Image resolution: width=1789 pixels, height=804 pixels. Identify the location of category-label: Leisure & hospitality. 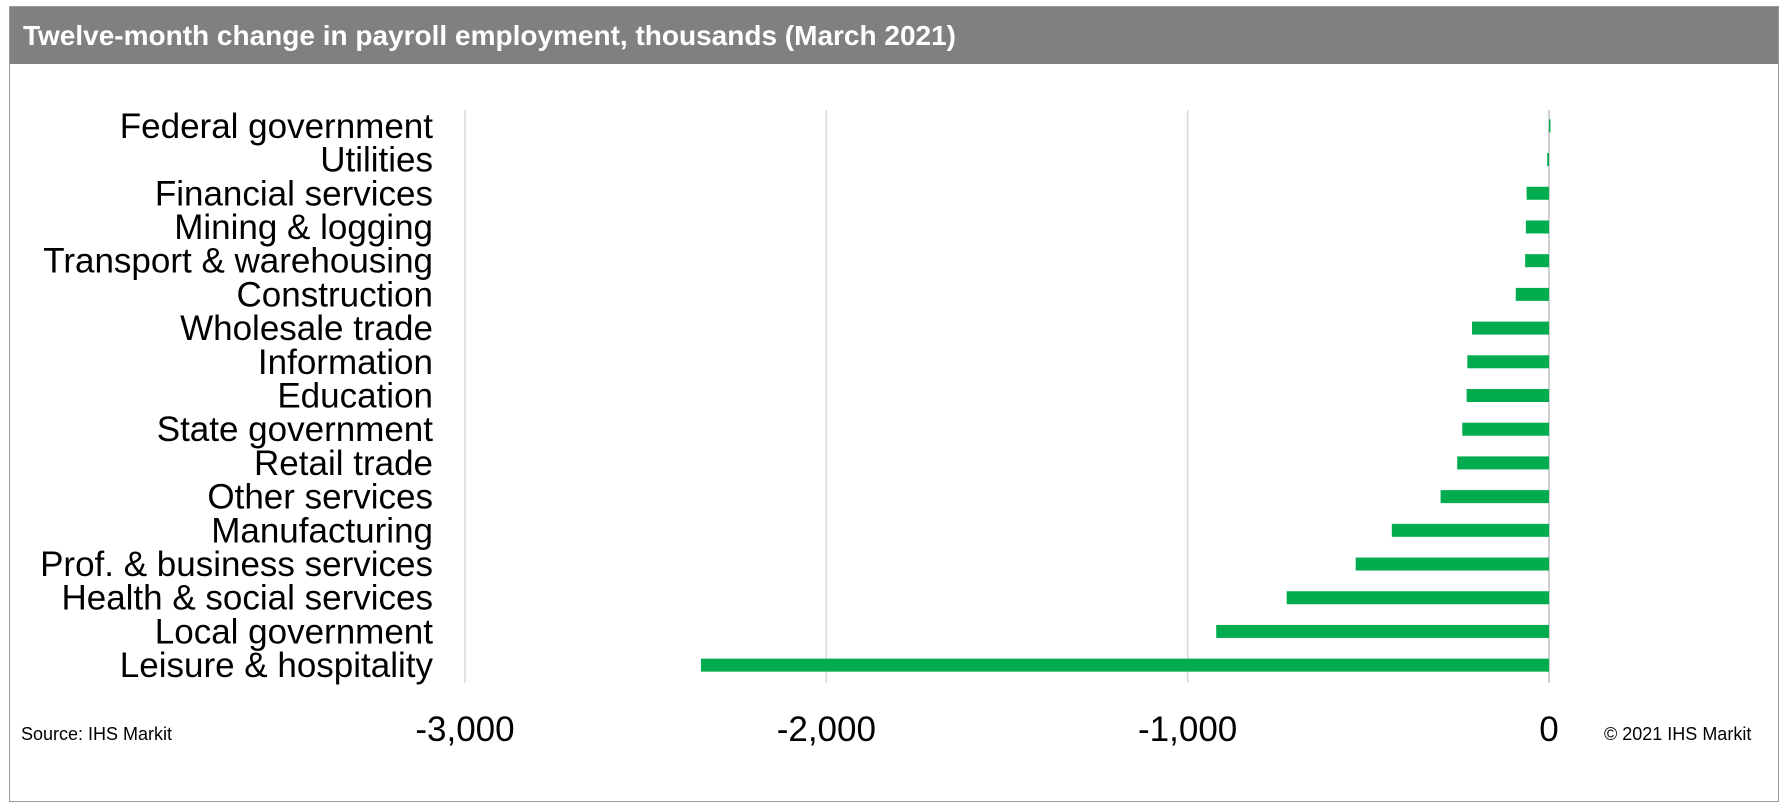
(277, 665).